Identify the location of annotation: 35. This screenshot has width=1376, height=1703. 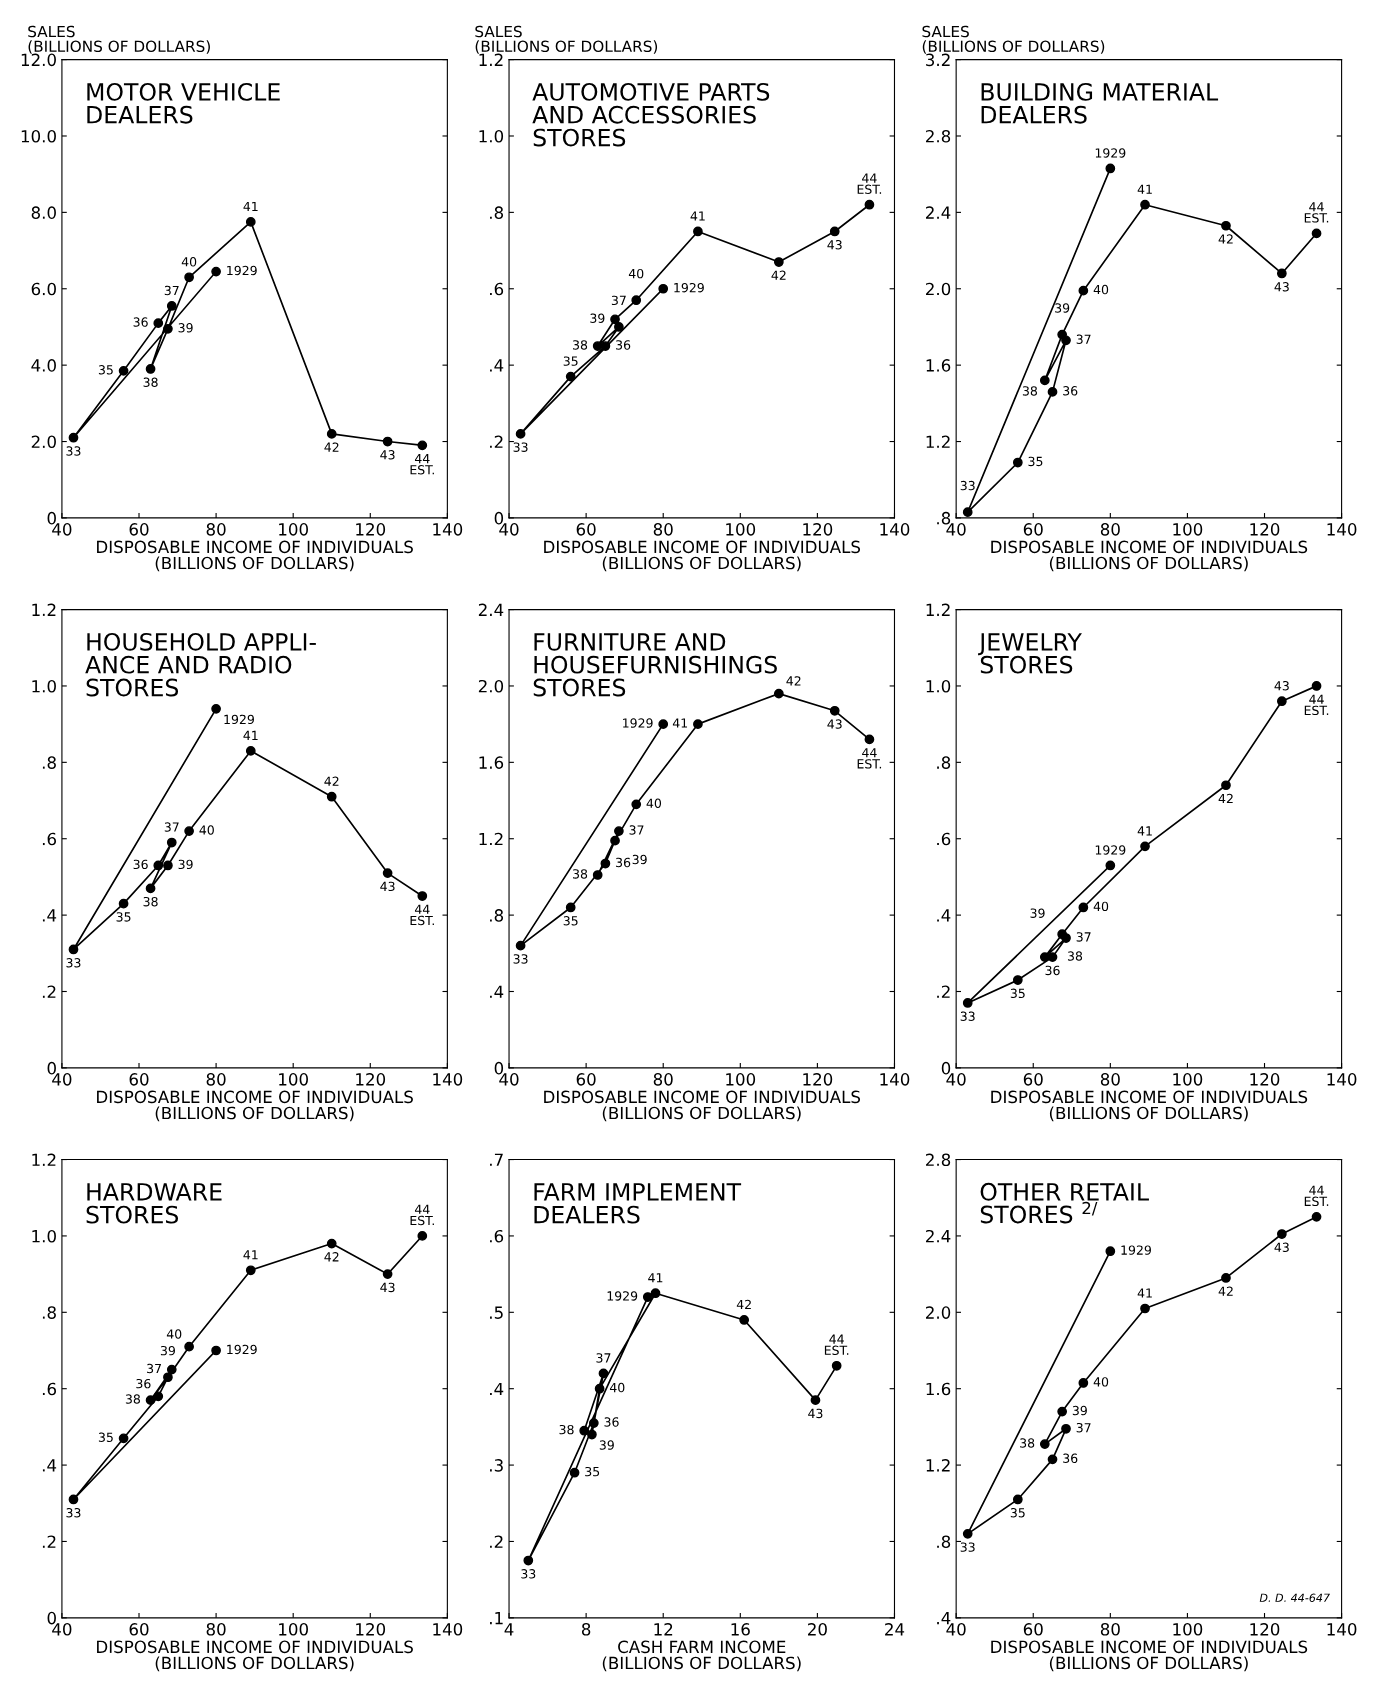
(1035, 461).